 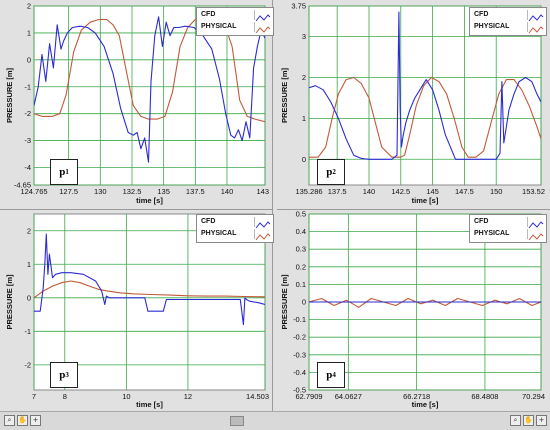 What do you see at coordinates (275, 420) in the screenshot?
I see `graph-toolbar: ⌕ ✋ + ⌕ ✋ +` at bounding box center [275, 420].